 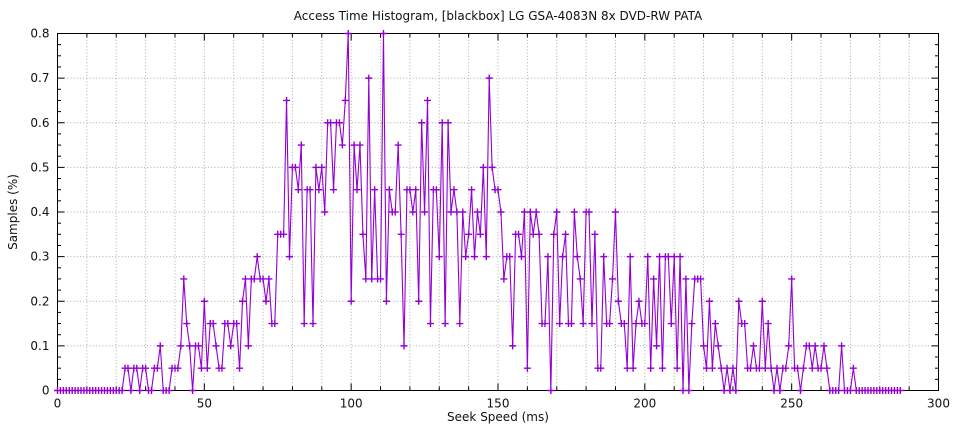 What do you see at coordinates (39, 123) in the screenshot?
I see `svg-text: 0.6` at bounding box center [39, 123].